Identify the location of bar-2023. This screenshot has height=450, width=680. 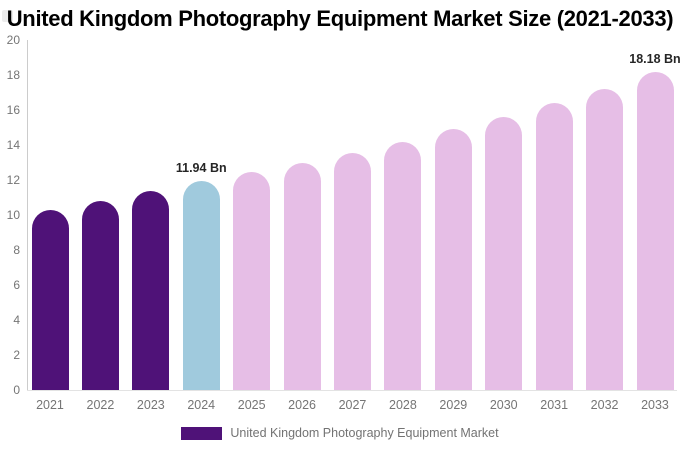
(151, 290).